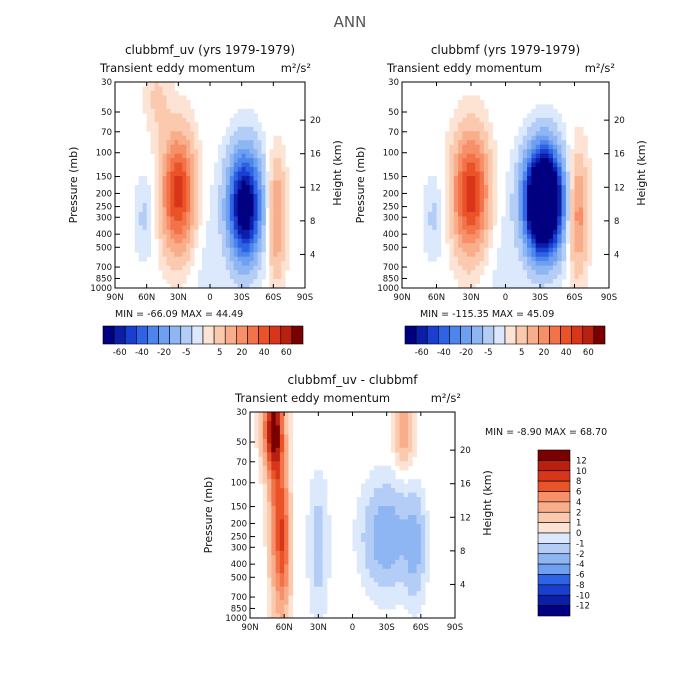  I want to click on colorbar-label: -8, so click(580, 586).